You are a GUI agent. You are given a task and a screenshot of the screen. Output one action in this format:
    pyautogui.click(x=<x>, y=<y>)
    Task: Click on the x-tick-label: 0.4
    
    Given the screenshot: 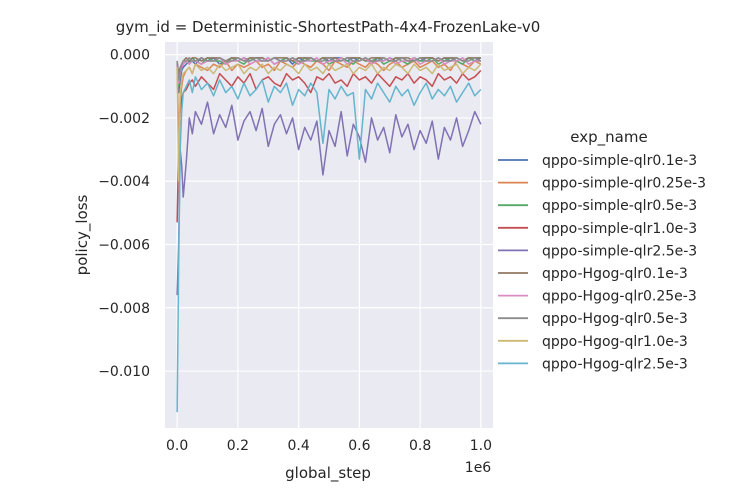 What is the action you would take?
    pyautogui.click(x=298, y=446)
    